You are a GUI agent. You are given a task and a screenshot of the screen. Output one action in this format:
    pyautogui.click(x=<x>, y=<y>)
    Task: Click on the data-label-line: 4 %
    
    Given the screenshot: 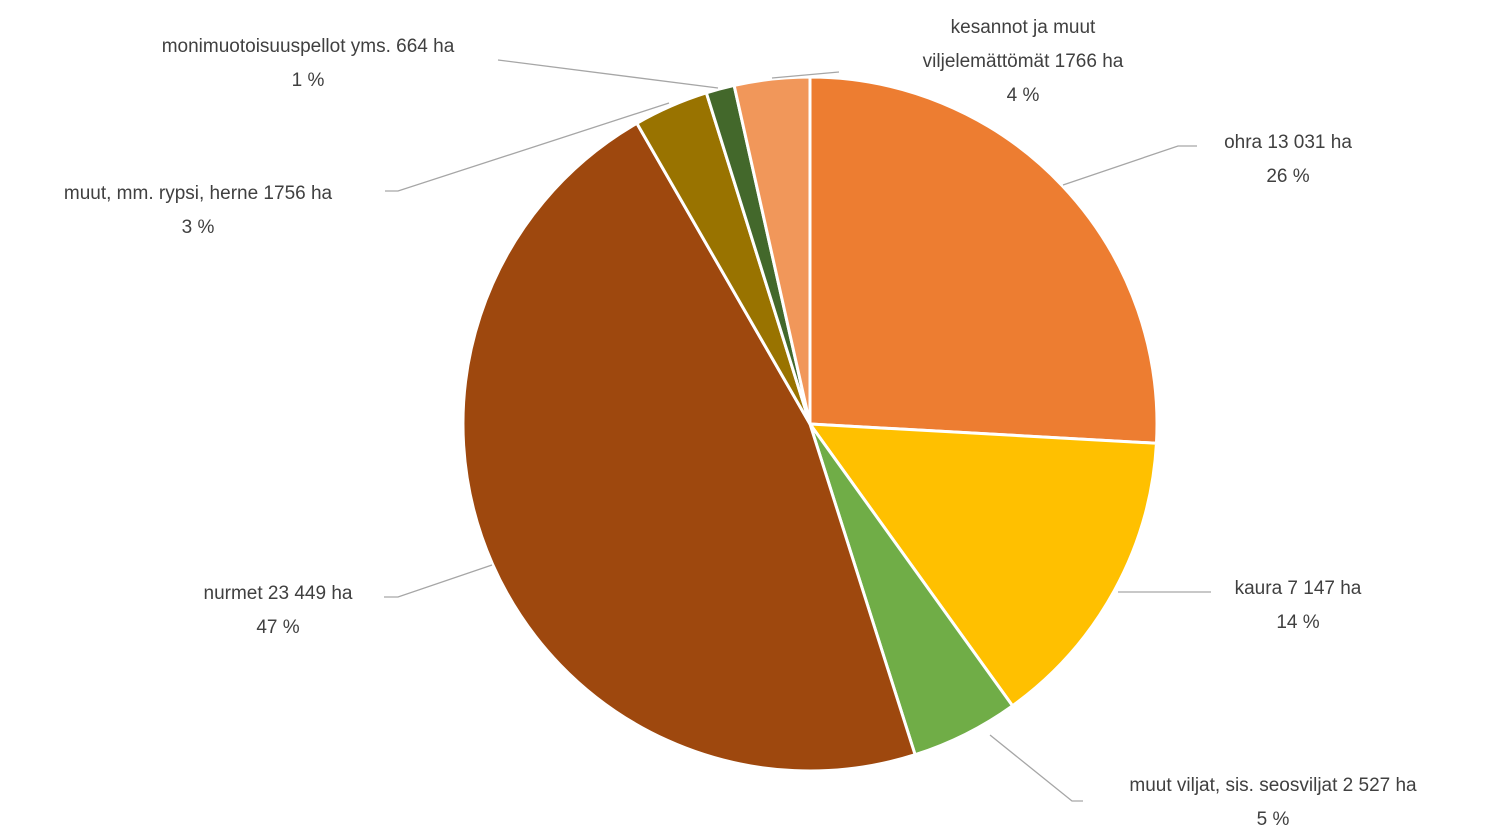 What is the action you would take?
    pyautogui.click(x=1023, y=95)
    